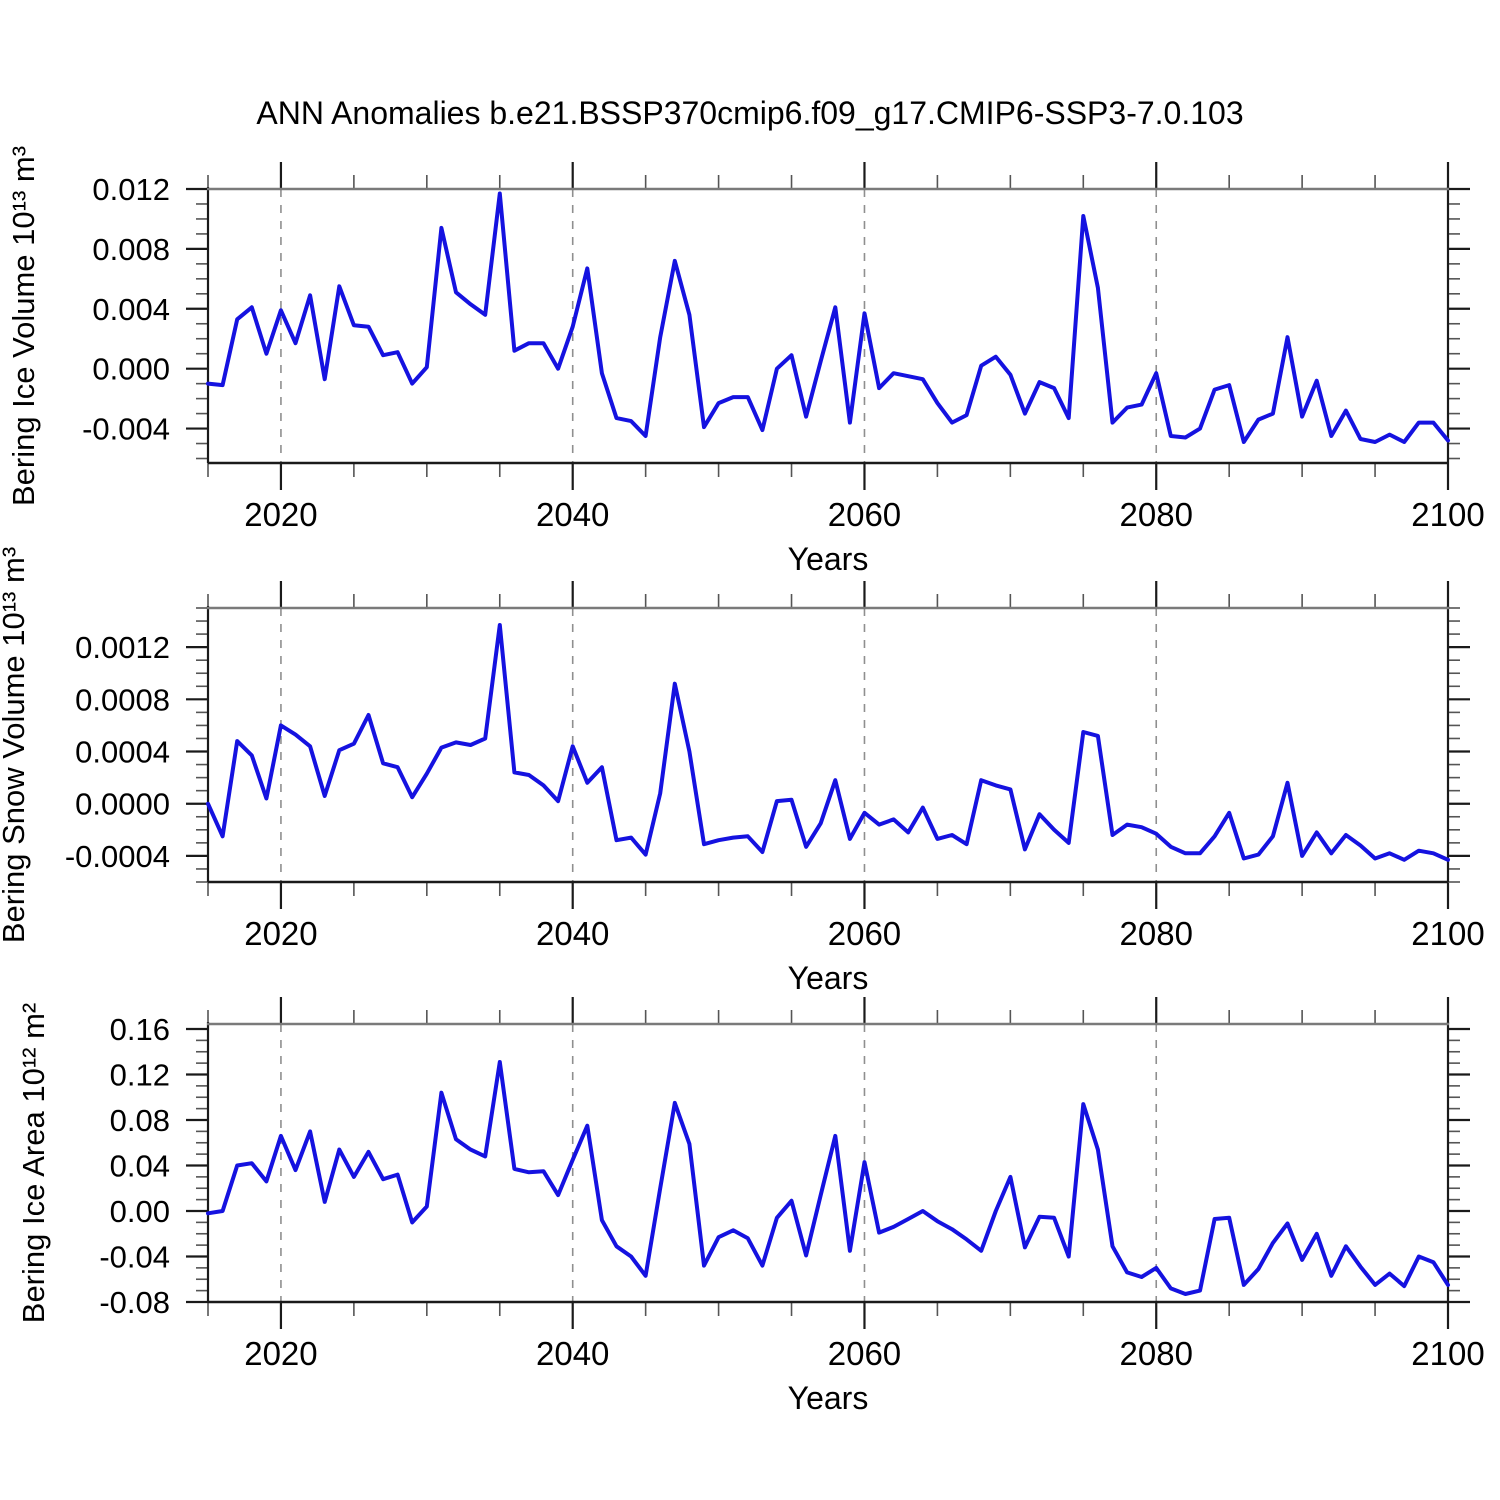 Image resolution: width=1500 pixels, height=1500 pixels. I want to click on y-axis-title-bering-ice-area: Bering Ice Area 10¹² m², so click(33, 1163).